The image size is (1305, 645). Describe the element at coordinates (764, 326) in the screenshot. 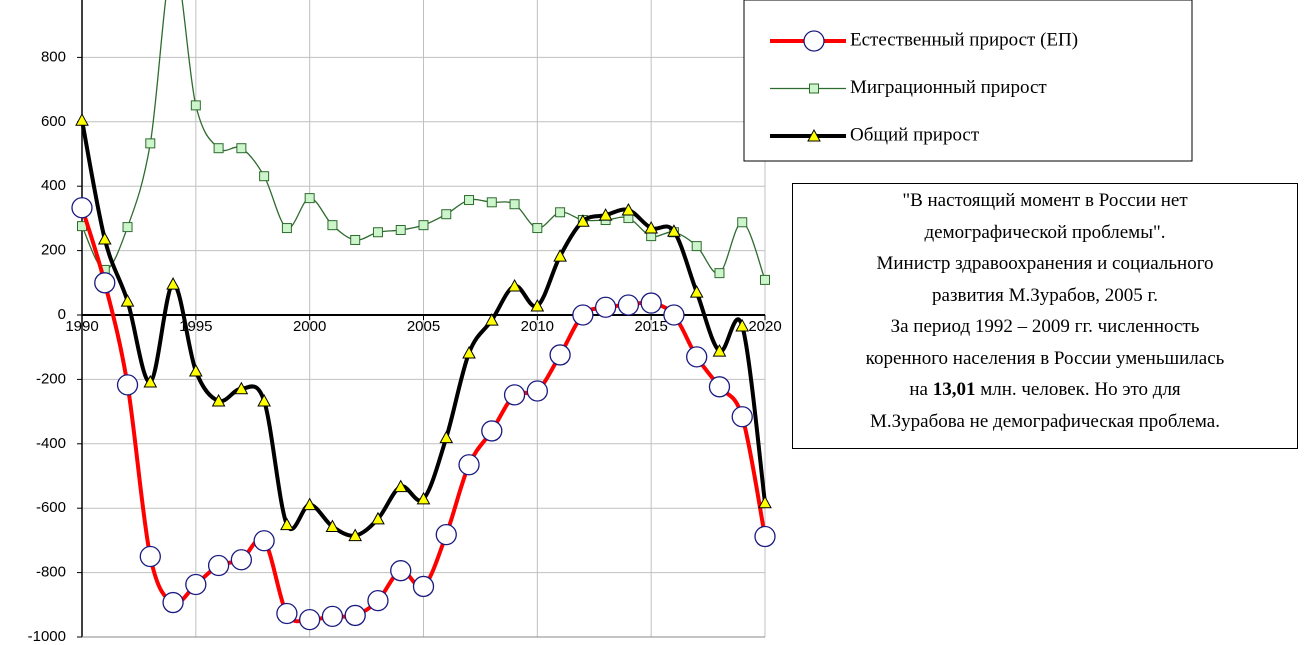

I see `x-tick-label: 2020` at that location.